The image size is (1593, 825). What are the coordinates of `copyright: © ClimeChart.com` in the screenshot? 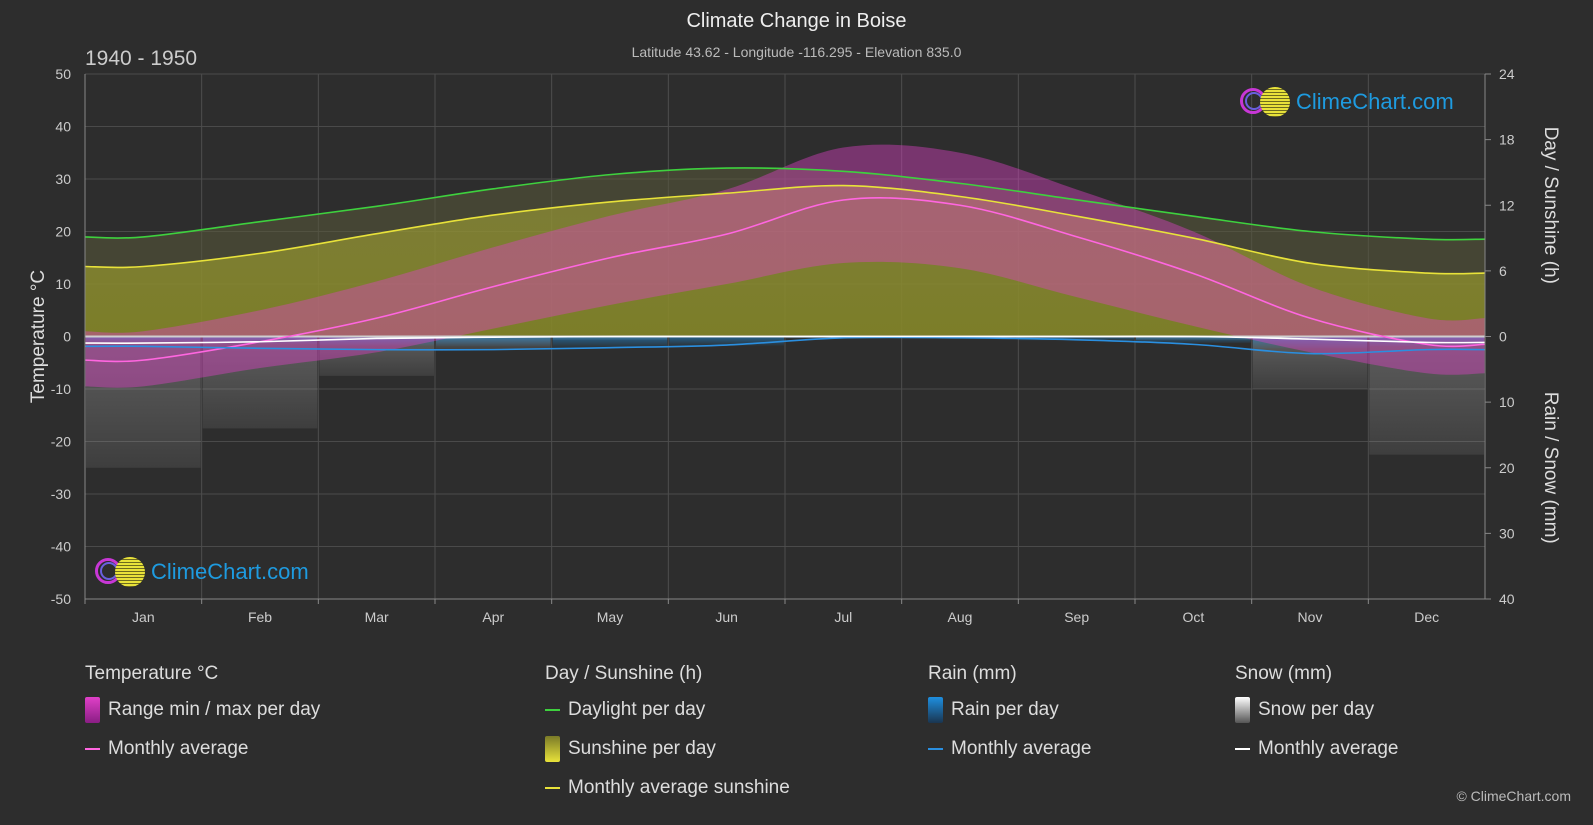 It's located at (1513, 796).